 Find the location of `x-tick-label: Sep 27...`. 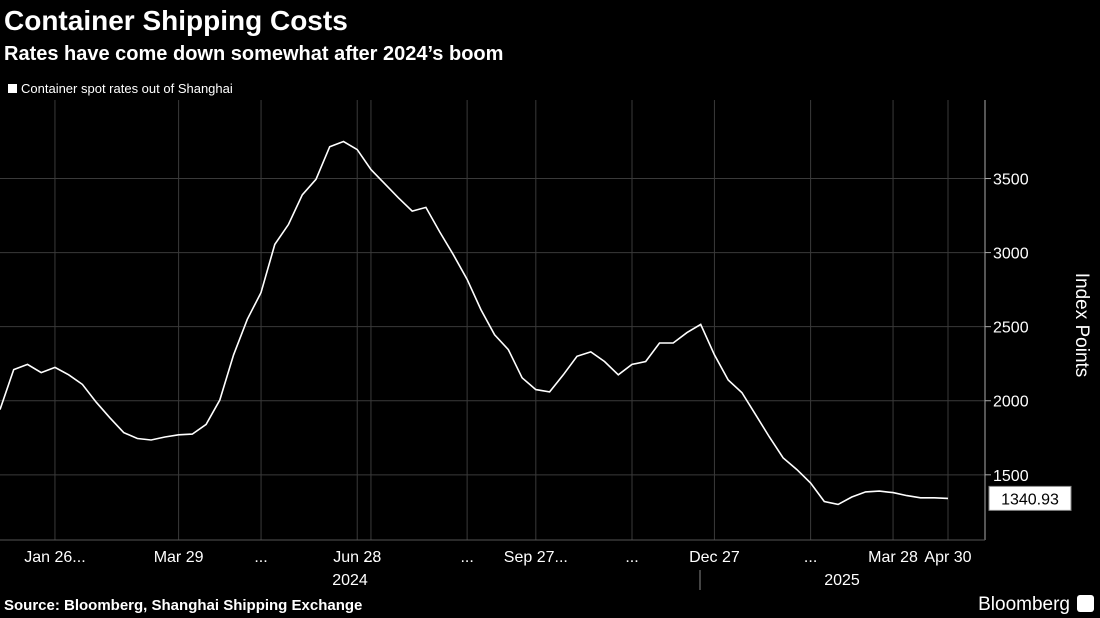

x-tick-label: Sep 27... is located at coordinates (536, 557).